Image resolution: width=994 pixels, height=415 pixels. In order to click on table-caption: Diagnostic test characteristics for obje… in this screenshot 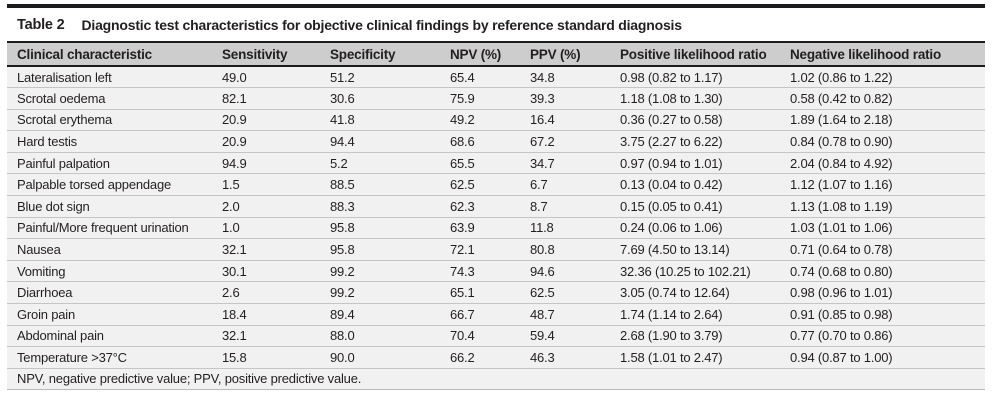, I will do `click(382, 24)`.